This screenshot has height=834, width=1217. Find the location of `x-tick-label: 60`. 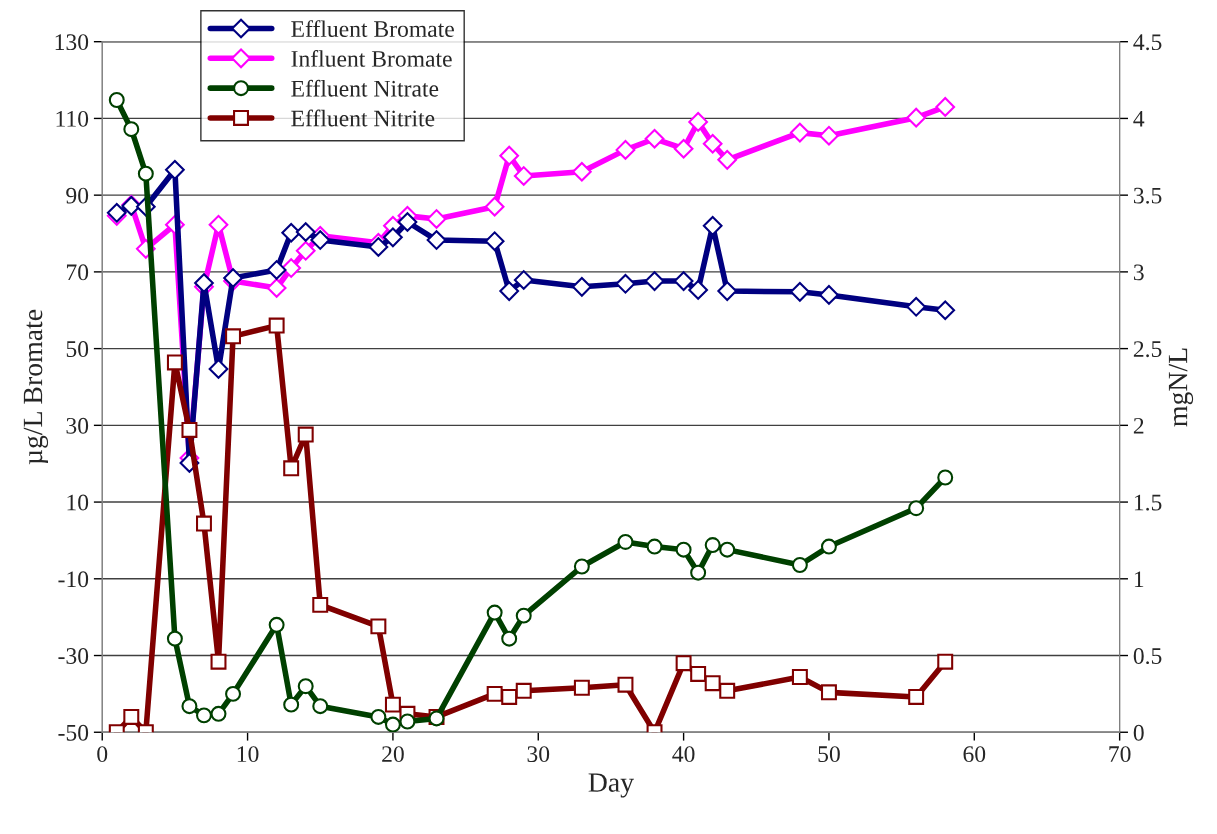

x-tick-label: 60 is located at coordinates (974, 754).